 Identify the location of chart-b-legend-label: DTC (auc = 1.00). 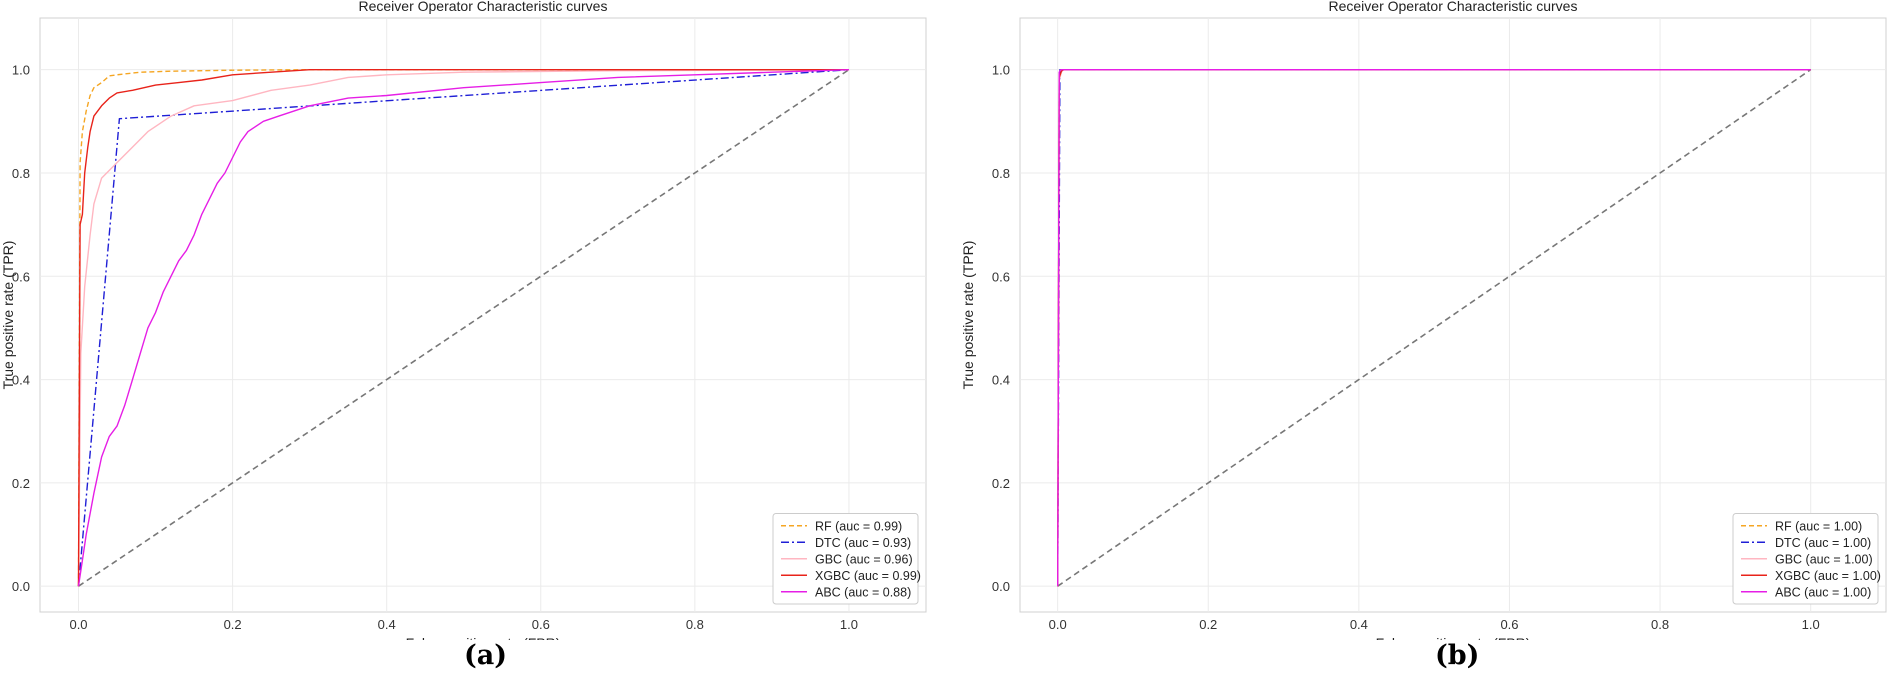
(1823, 543).